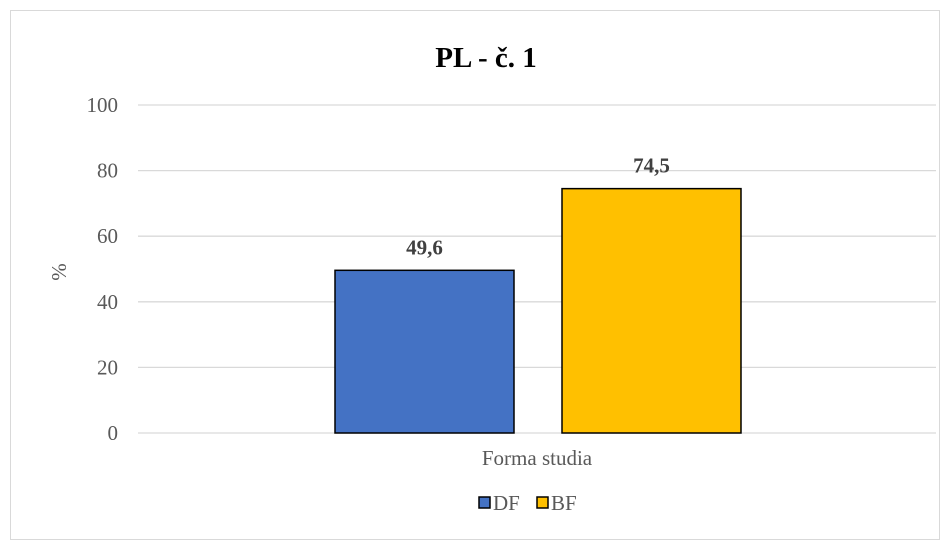  Describe the element at coordinates (59, 272) in the screenshot. I see `y-axis-label: %` at that location.